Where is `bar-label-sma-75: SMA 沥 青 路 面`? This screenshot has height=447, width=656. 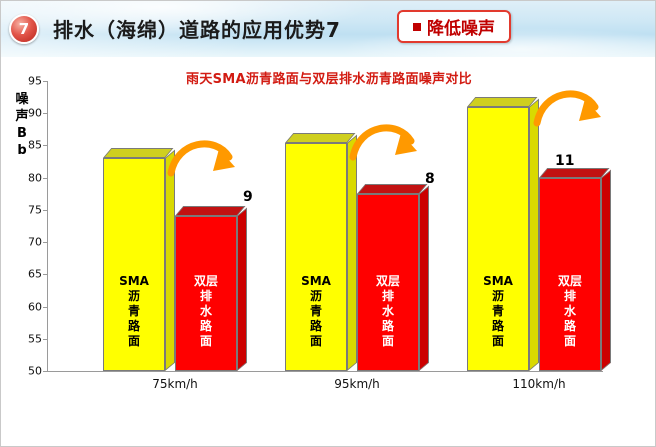
bar-label-sma-75: SMA 沥 青 路 面 is located at coordinates (134, 311).